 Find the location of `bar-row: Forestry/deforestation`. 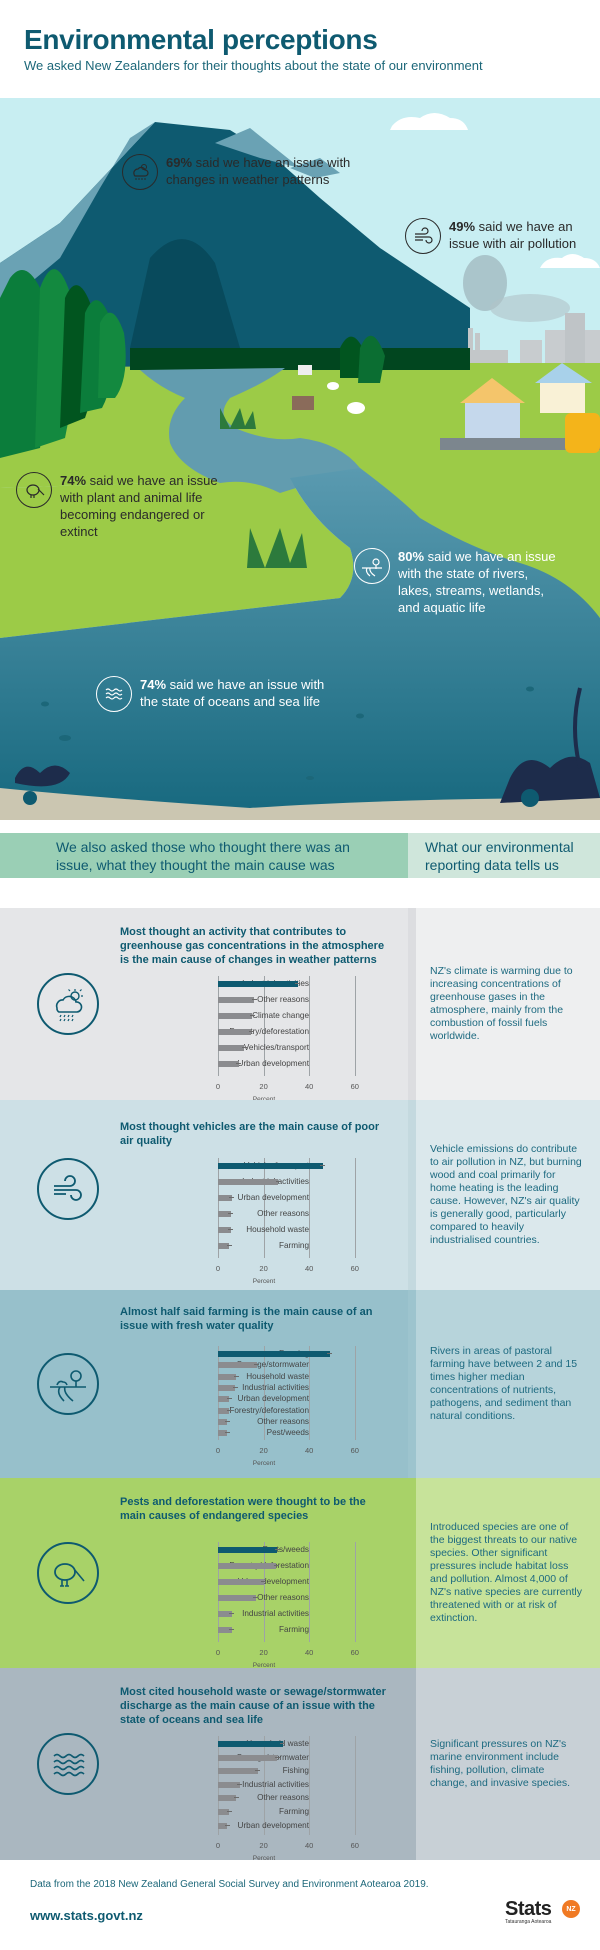

bar-row: Forestry/deforestation is located at coordinates (250, 1032).